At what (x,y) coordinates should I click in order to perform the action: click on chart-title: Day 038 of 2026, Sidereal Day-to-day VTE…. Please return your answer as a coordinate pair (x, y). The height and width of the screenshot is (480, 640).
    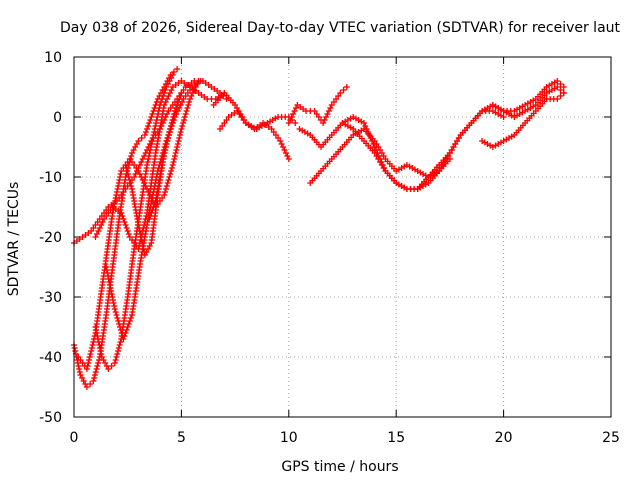
    Looking at the image, I should click on (340, 28).